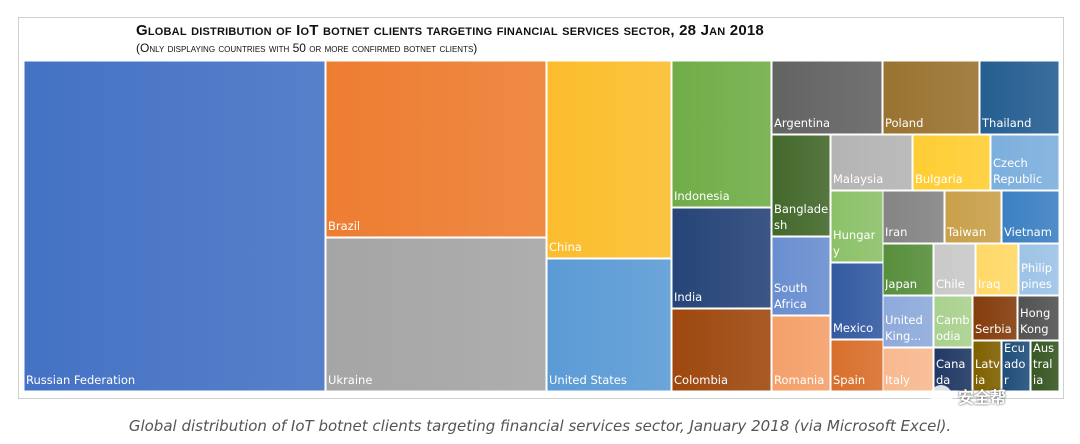 This screenshot has height=444, width=1080. What do you see at coordinates (801, 353) in the screenshot?
I see `treemap-cell-romania` at bounding box center [801, 353].